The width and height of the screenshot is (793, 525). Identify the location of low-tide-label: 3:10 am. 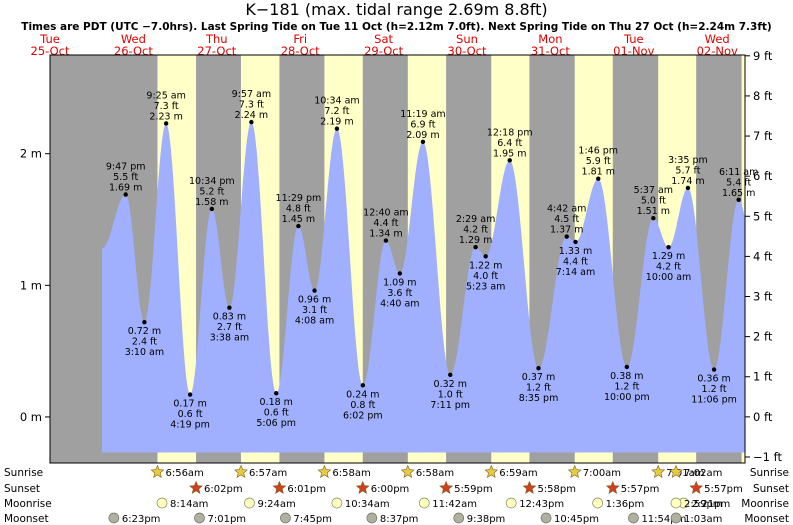
(144, 352).